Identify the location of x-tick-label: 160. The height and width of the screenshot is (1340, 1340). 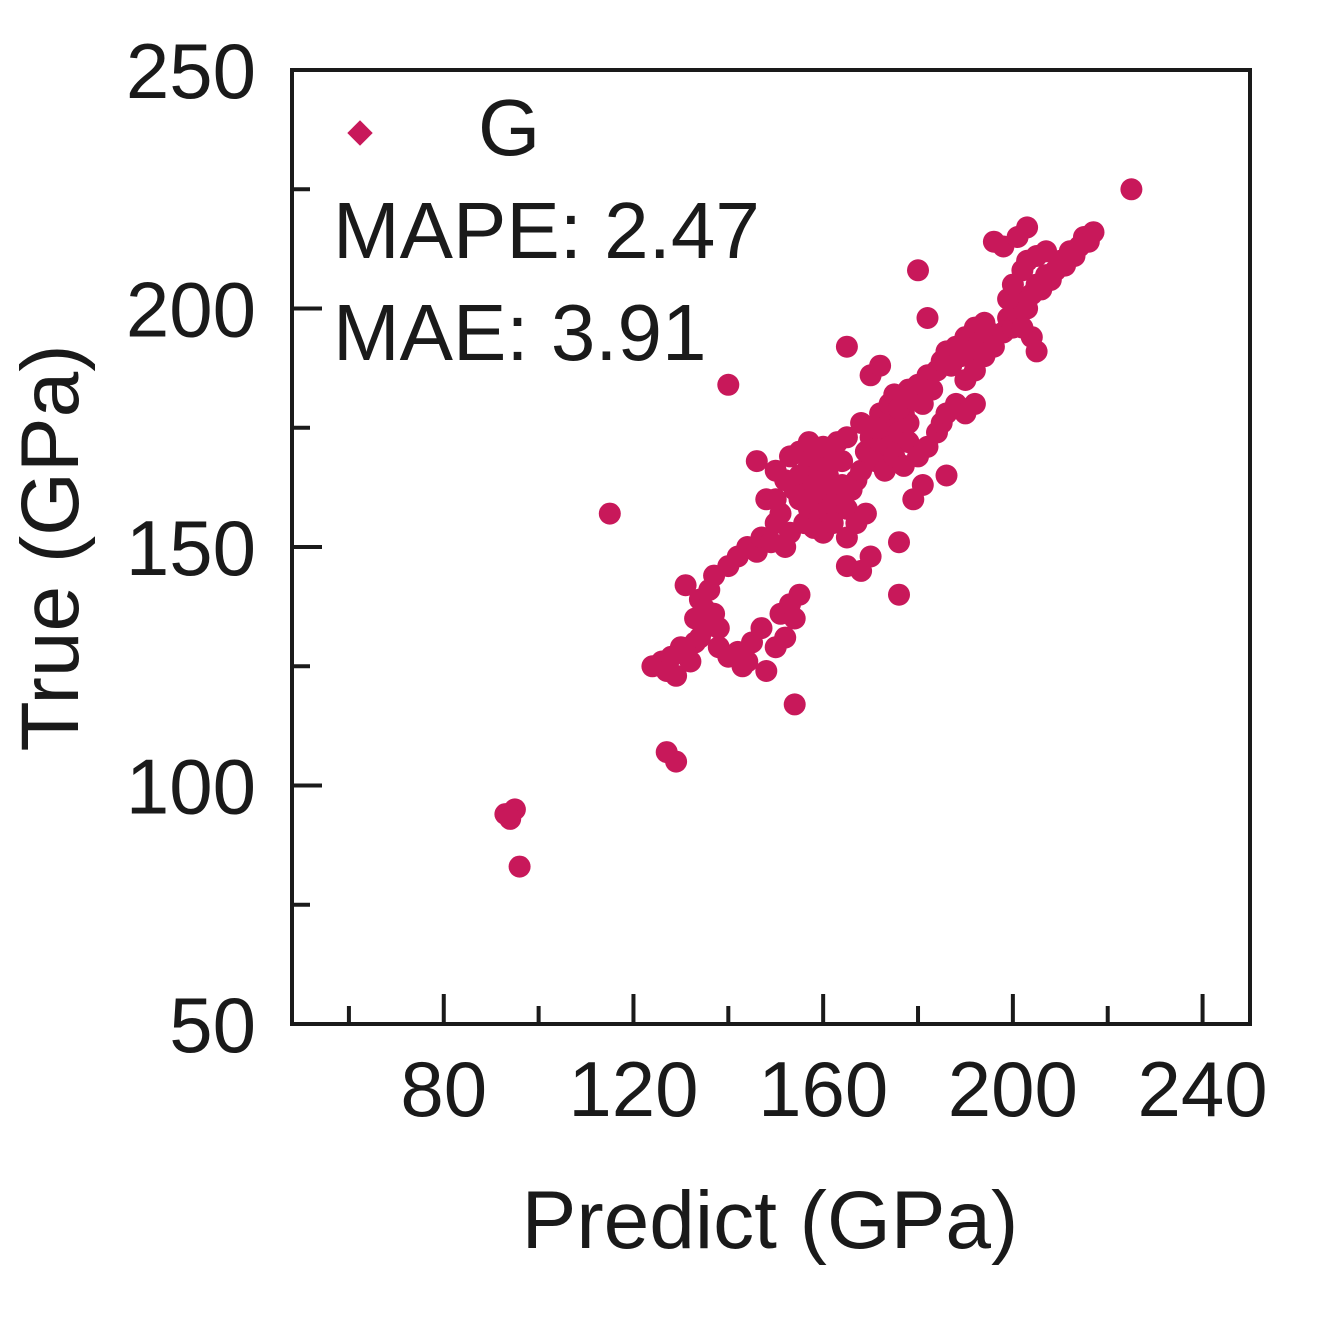
(823, 1089).